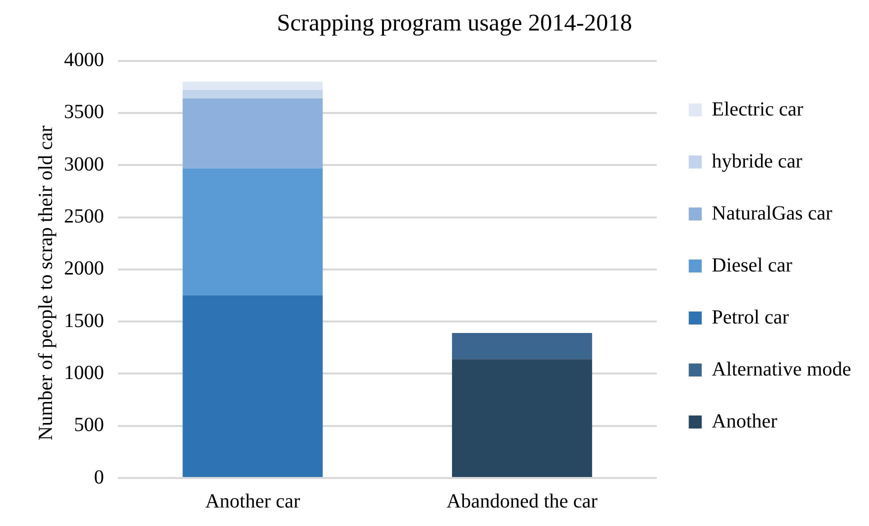  Describe the element at coordinates (89, 425) in the screenshot. I see `y-tick-label: 500` at that location.